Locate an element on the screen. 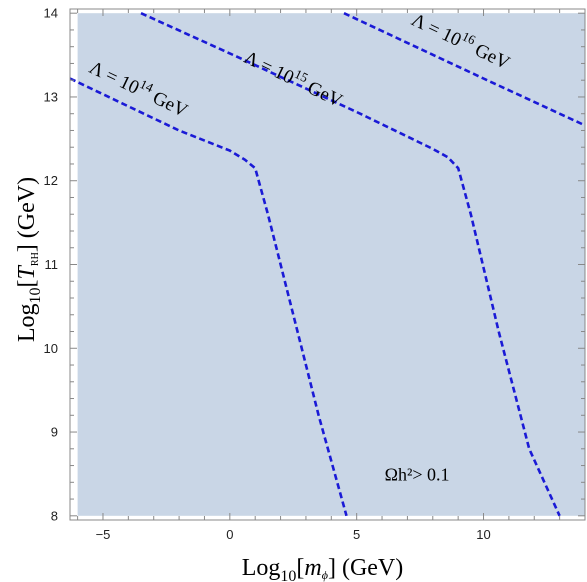  y-tick-label: 12 is located at coordinates (51, 180).